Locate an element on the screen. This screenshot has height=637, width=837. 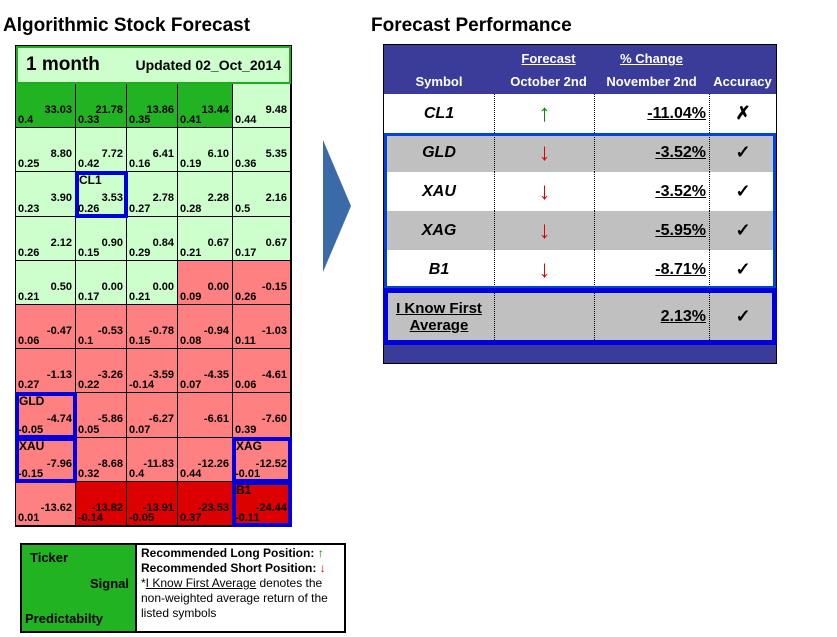
cell-signal: -7.96 is located at coordinates (59, 463).